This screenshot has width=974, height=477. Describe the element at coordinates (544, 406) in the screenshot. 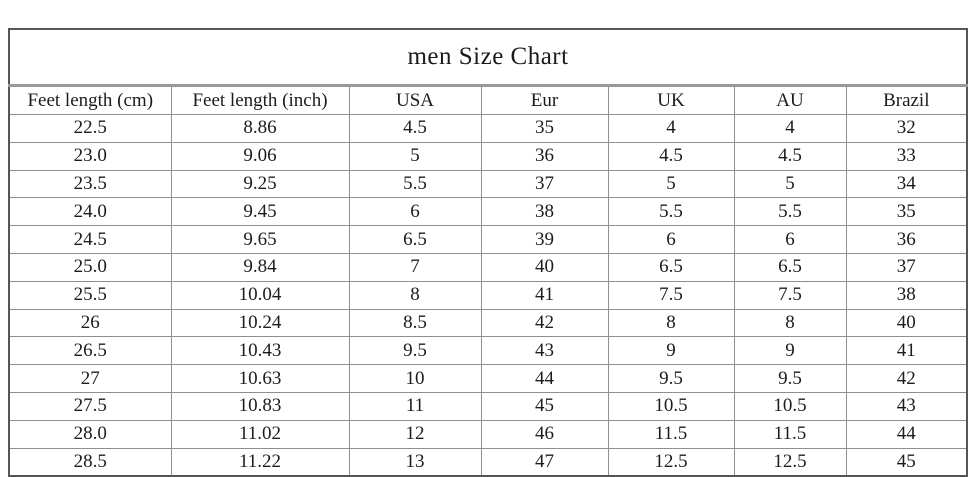

I see `table-cell: 45` at that location.